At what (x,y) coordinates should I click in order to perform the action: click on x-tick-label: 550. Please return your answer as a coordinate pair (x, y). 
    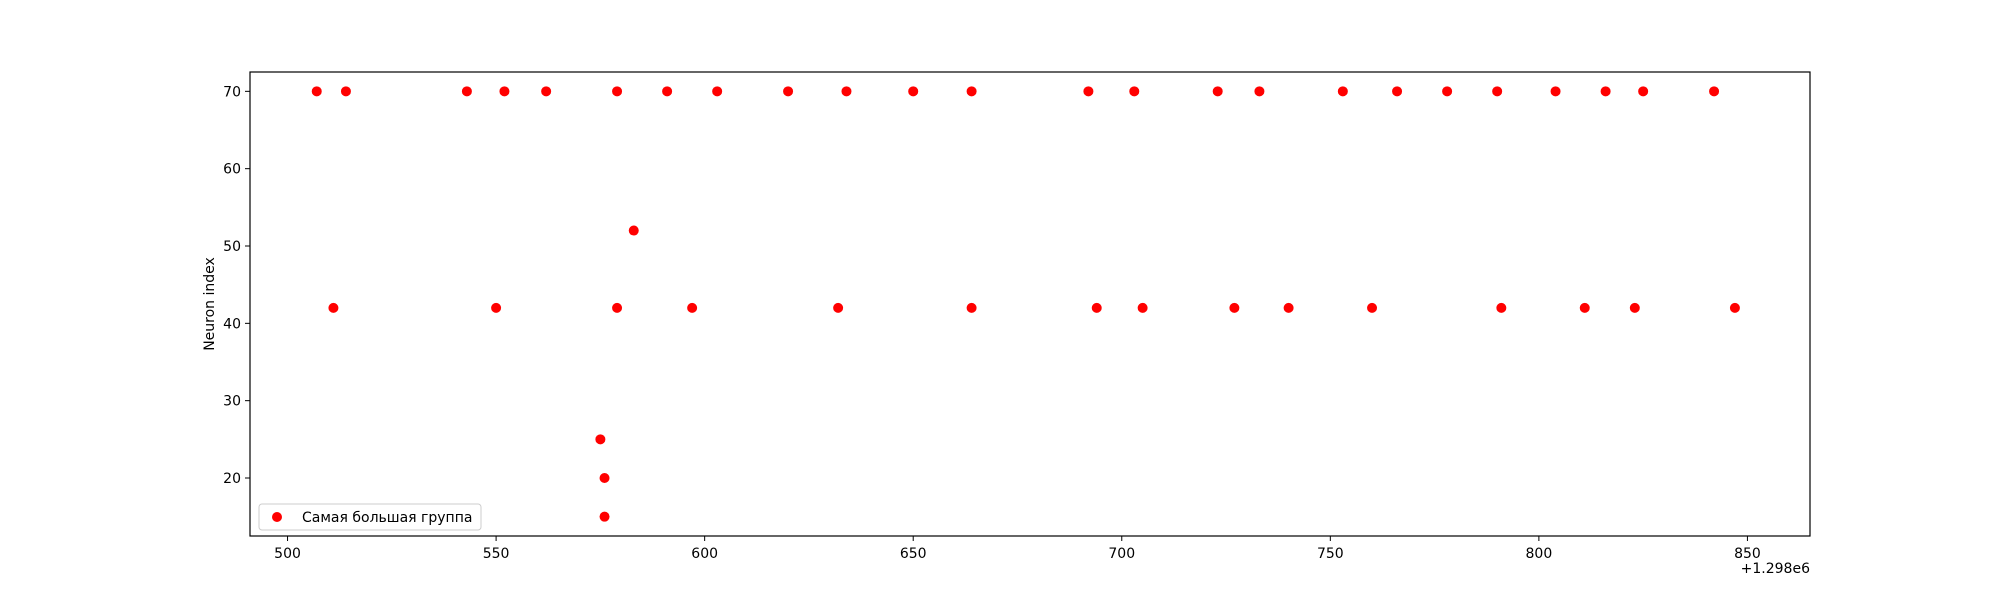
    Looking at the image, I should click on (496, 554).